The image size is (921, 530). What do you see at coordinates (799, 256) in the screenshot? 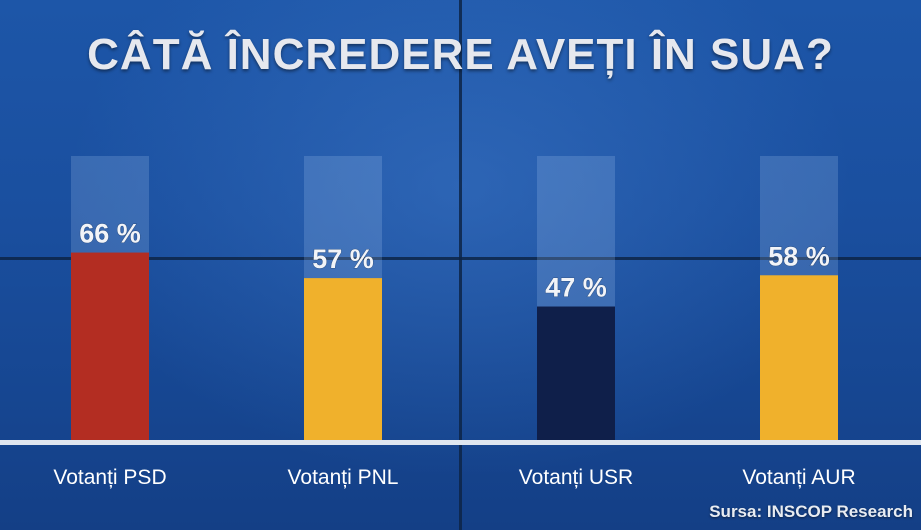
I see `data-label: 58 %` at bounding box center [799, 256].